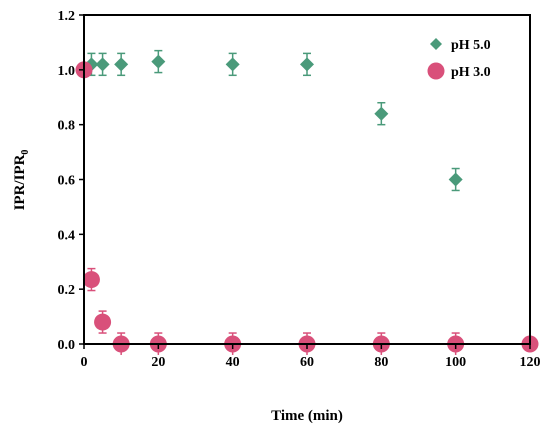  Describe the element at coordinates (307, 416) in the screenshot. I see `x-axis-title: Time (min)` at that location.